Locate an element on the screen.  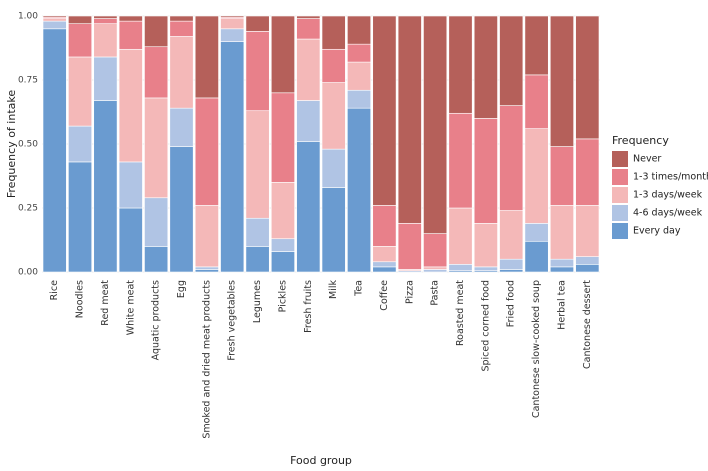
x-tick-label: Smoked and dried meat products is located at coordinates (206, 359).